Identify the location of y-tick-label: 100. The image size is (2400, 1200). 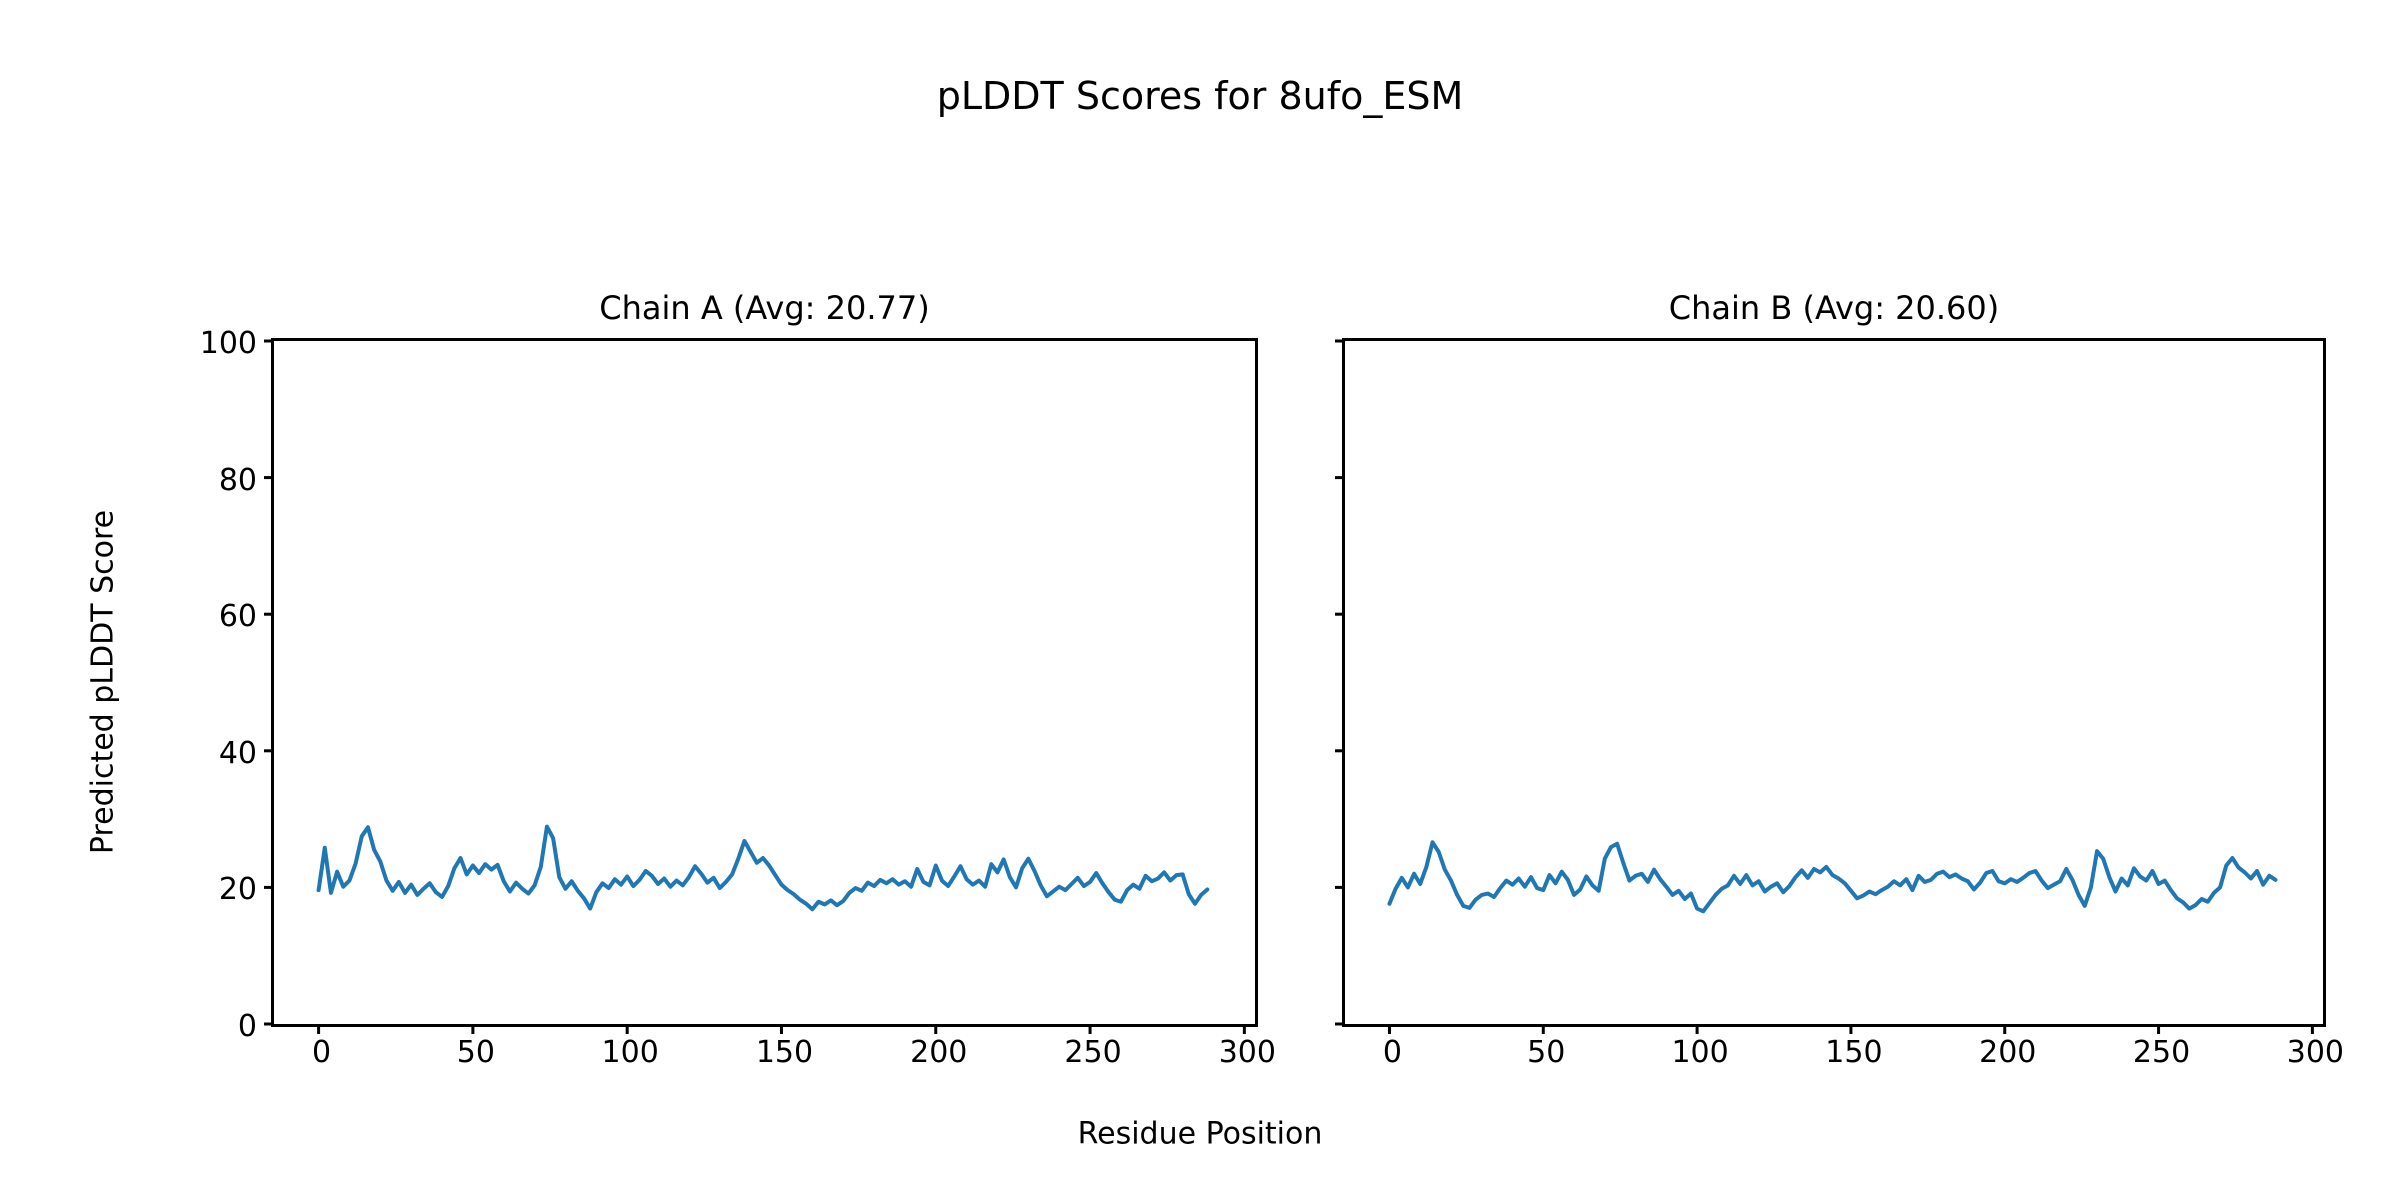
(228, 343).